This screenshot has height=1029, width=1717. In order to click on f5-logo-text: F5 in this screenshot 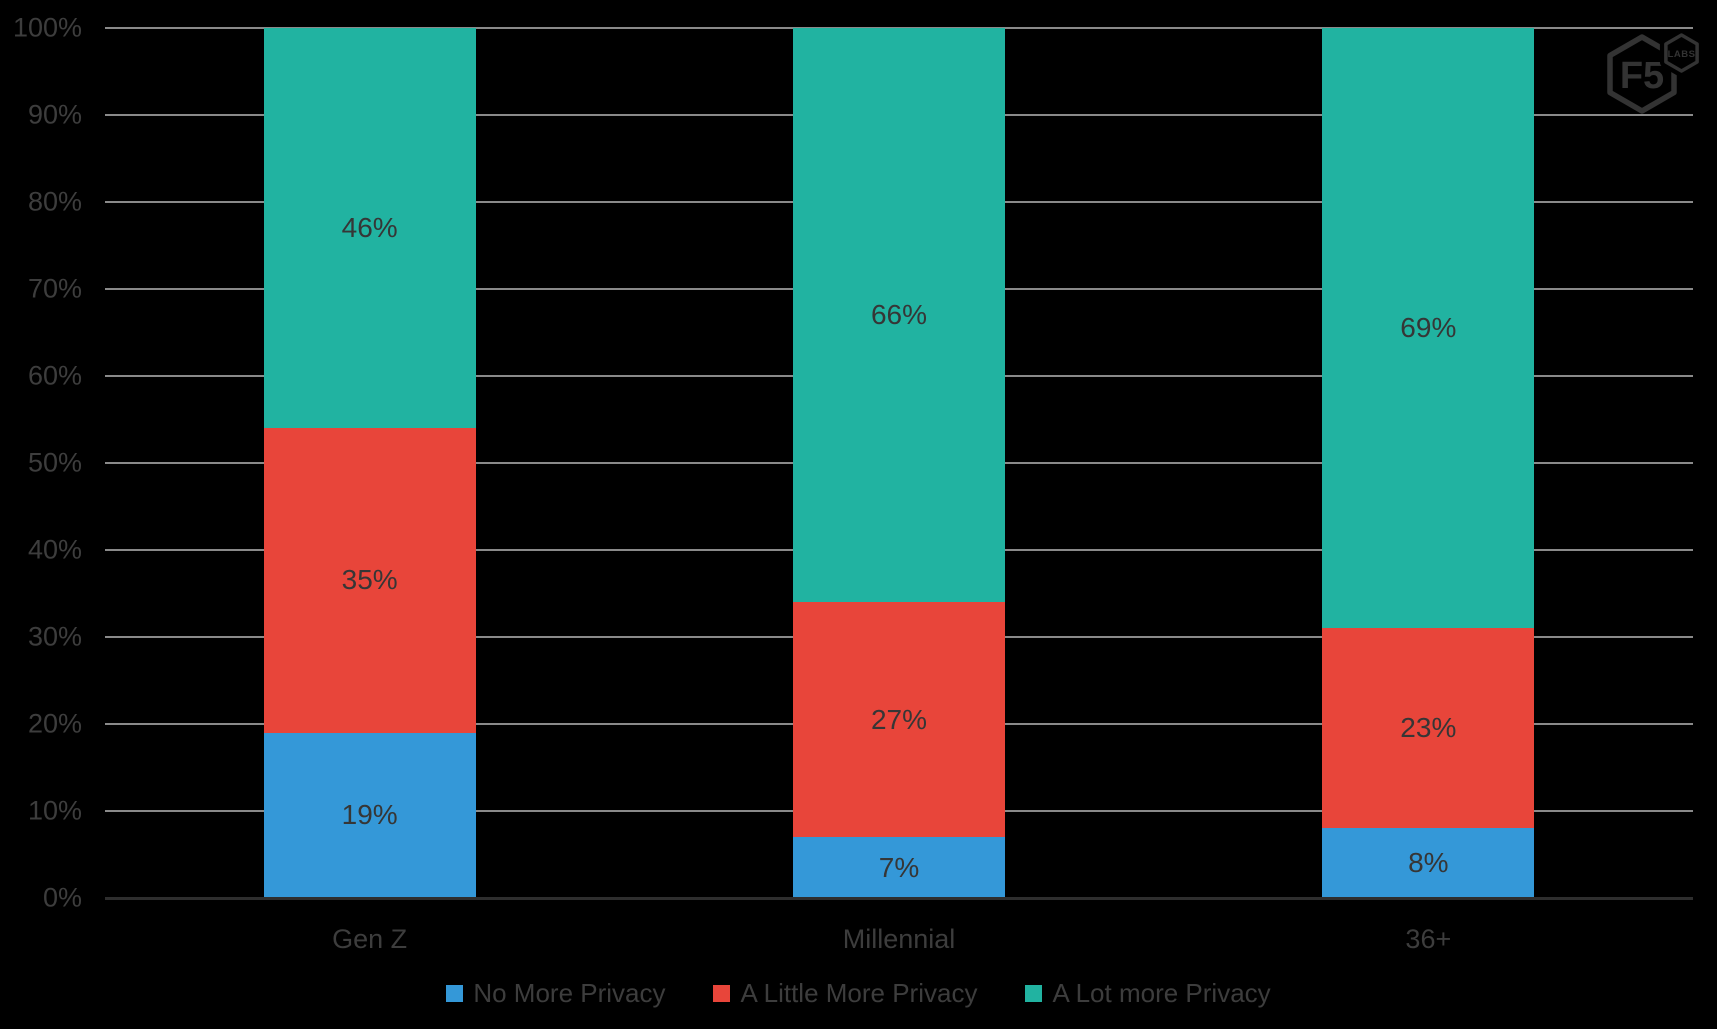, I will do `click(1642, 76)`.